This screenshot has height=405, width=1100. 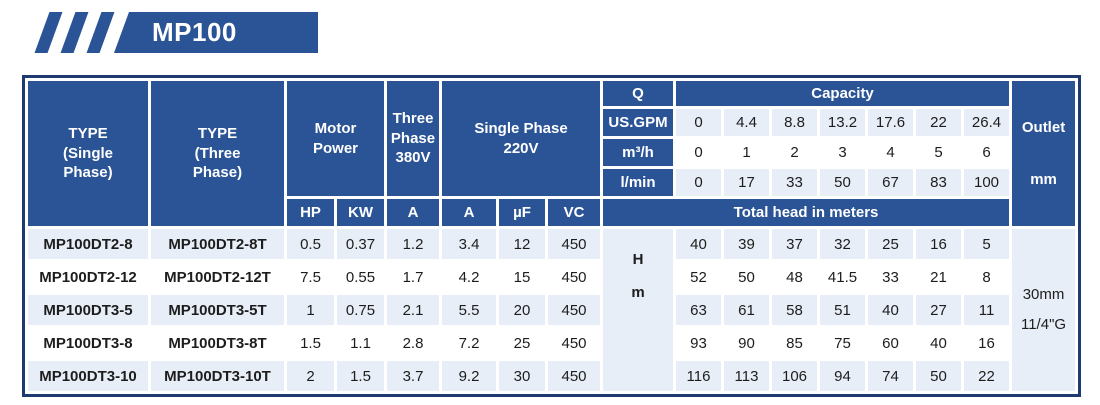 What do you see at coordinates (1043, 127) in the screenshot?
I see `outlet-label: Outlet` at bounding box center [1043, 127].